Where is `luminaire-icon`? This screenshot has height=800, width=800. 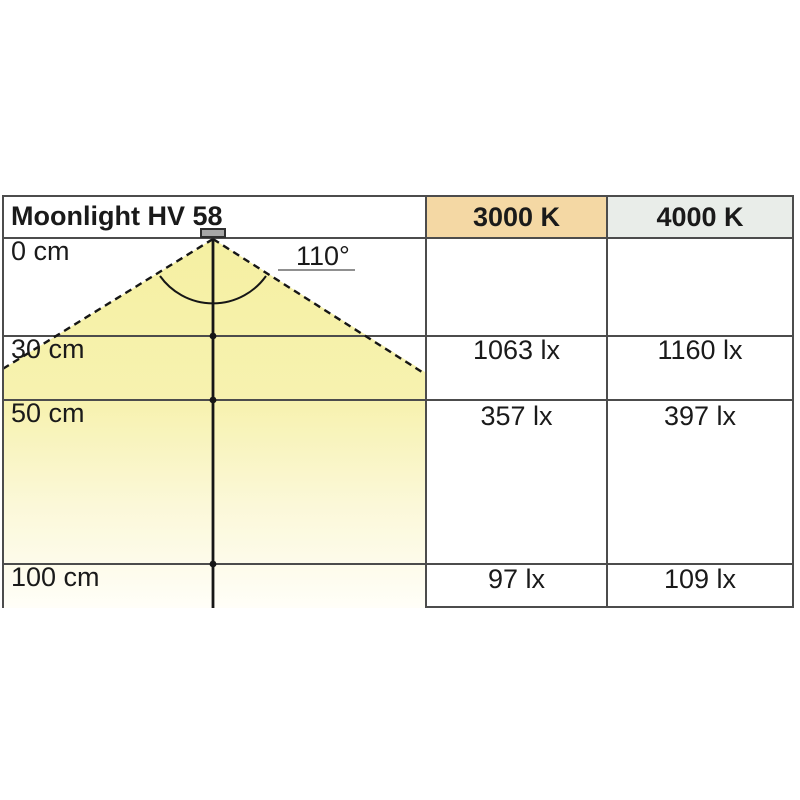
luminaire-icon is located at coordinates (213, 233).